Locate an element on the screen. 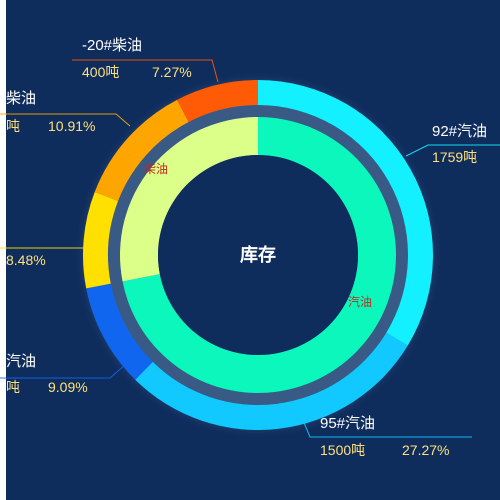 The image size is (500, 500). inner-label-1: 柴油 is located at coordinates (156, 169).